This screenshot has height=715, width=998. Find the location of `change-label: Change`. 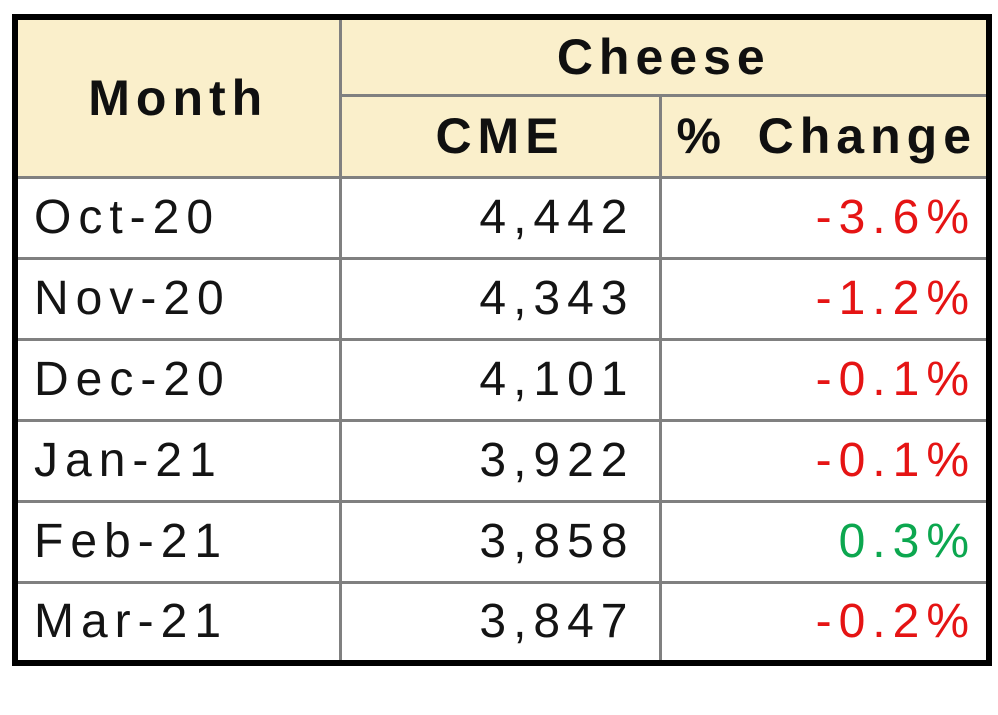

change-label: Change is located at coordinates (867, 136).